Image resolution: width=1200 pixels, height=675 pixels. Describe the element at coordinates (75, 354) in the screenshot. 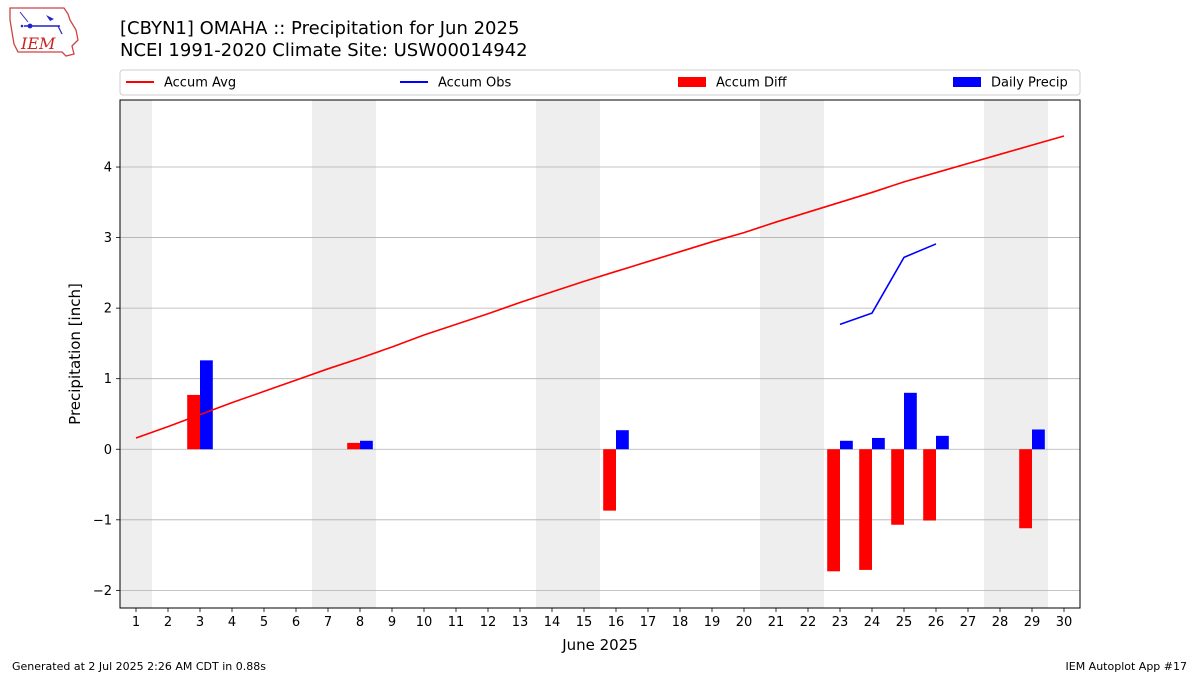

I see `y-axis-label: Precipitation [inch]` at that location.